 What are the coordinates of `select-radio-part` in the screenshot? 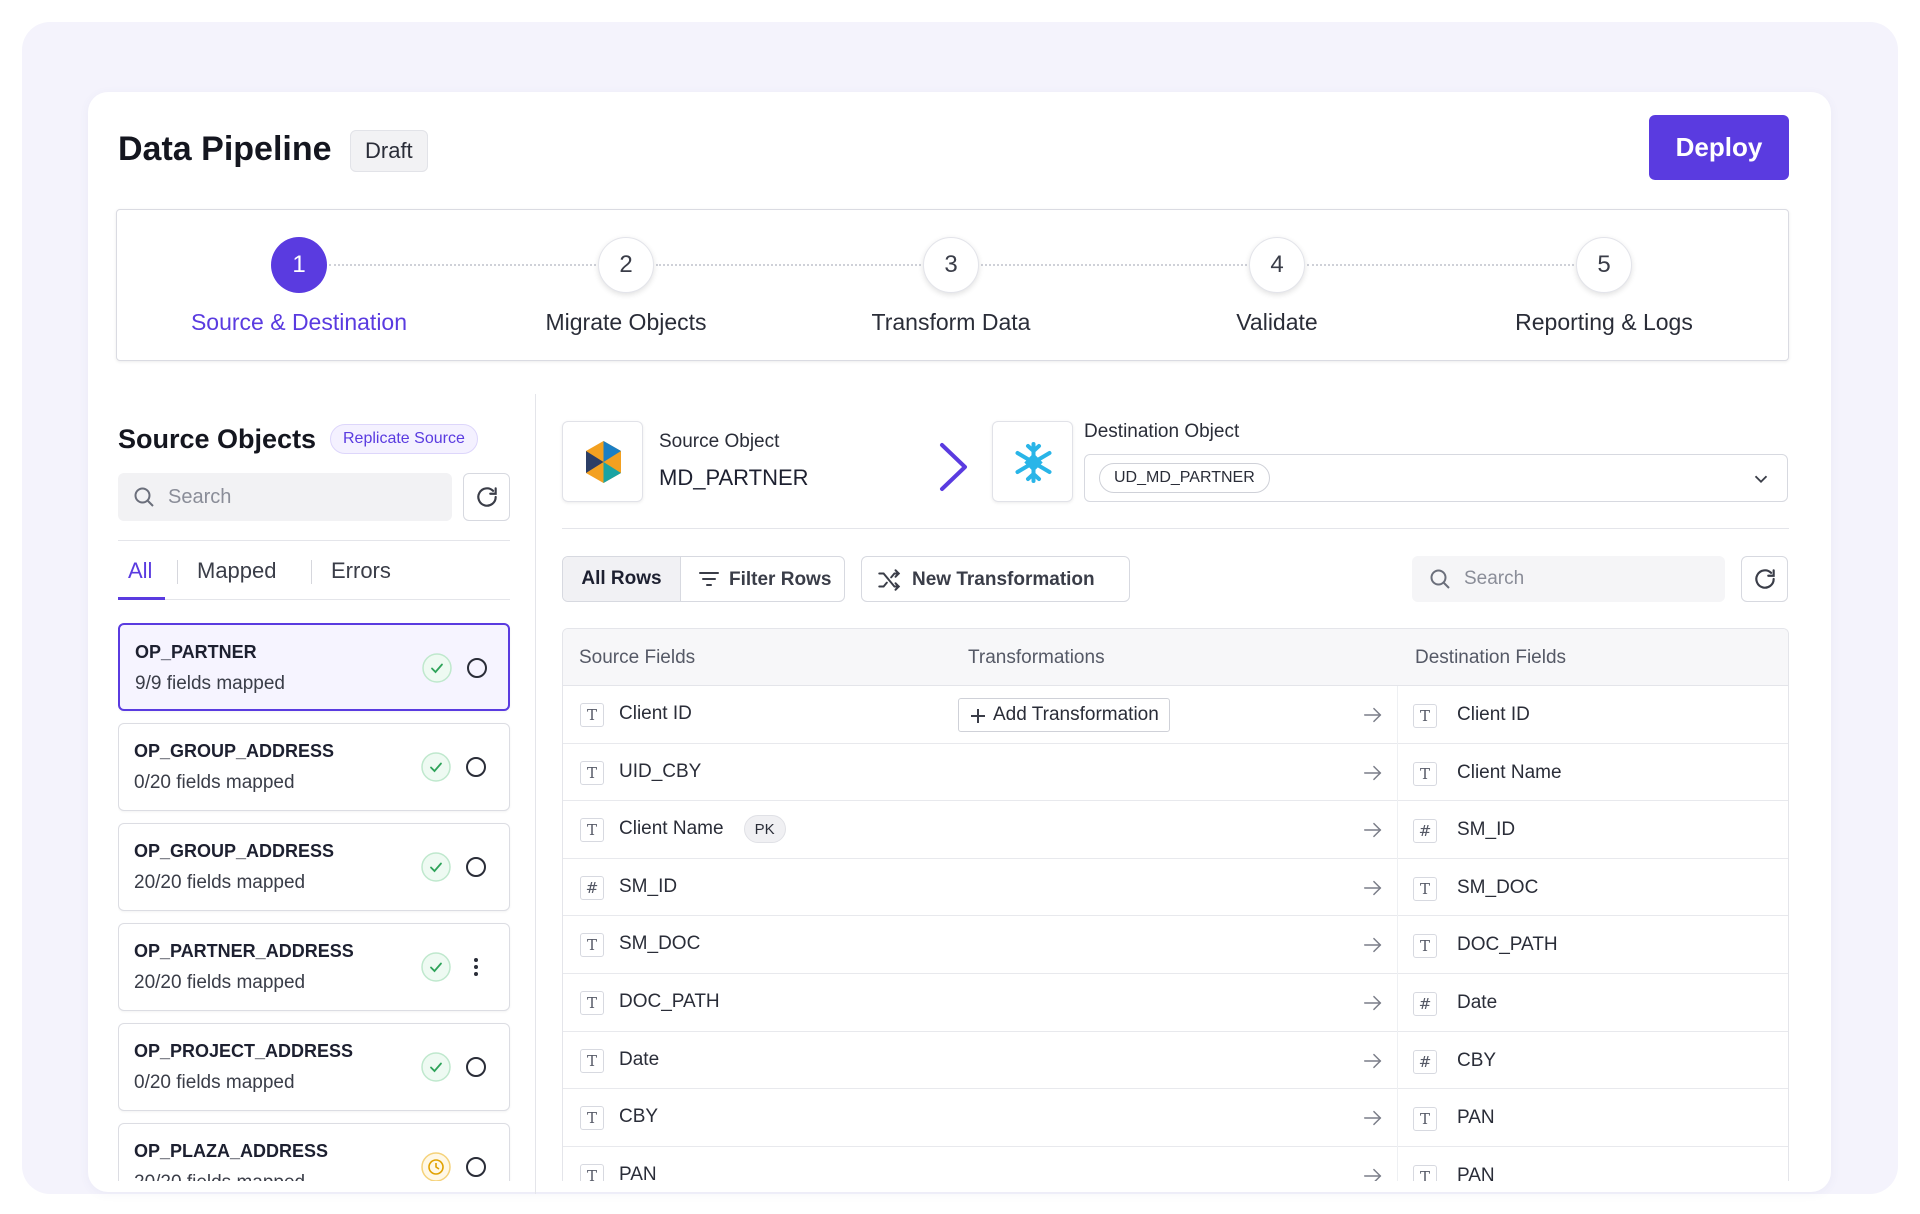 It's located at (477, 668).